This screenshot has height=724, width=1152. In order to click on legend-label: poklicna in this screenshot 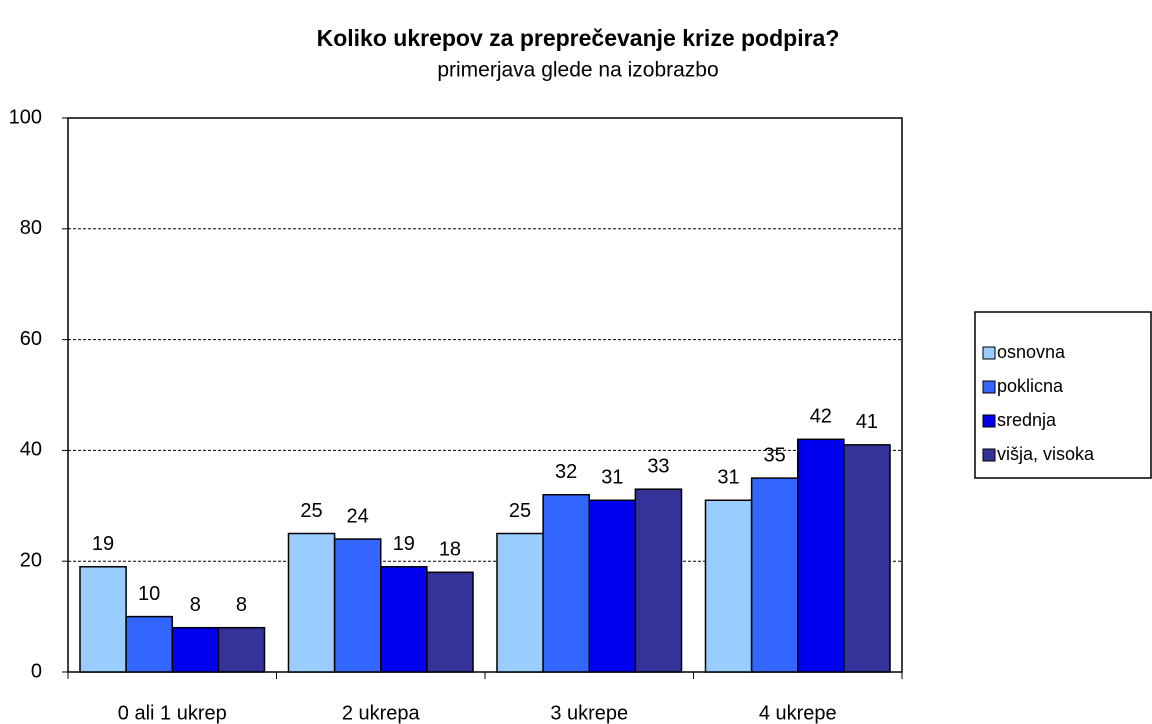, I will do `click(1030, 386)`.